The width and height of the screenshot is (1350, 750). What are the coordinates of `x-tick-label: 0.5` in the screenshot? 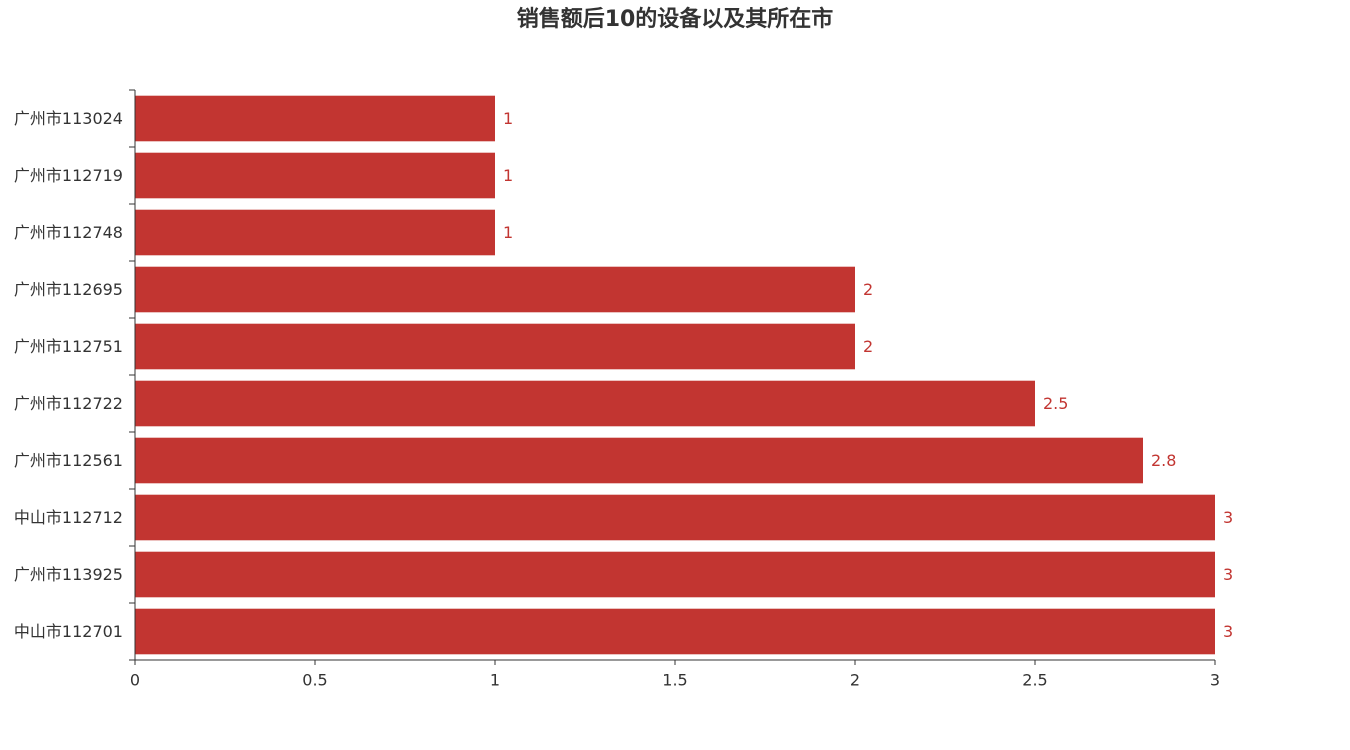 It's located at (314, 680).